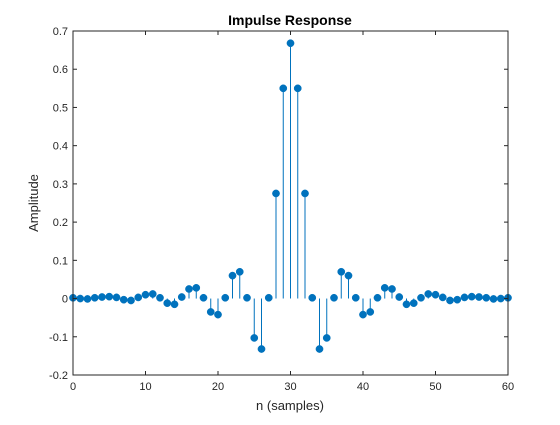  Describe the element at coordinates (60, 223) in the screenshot. I see `y-tick-label: 0.2` at that location.